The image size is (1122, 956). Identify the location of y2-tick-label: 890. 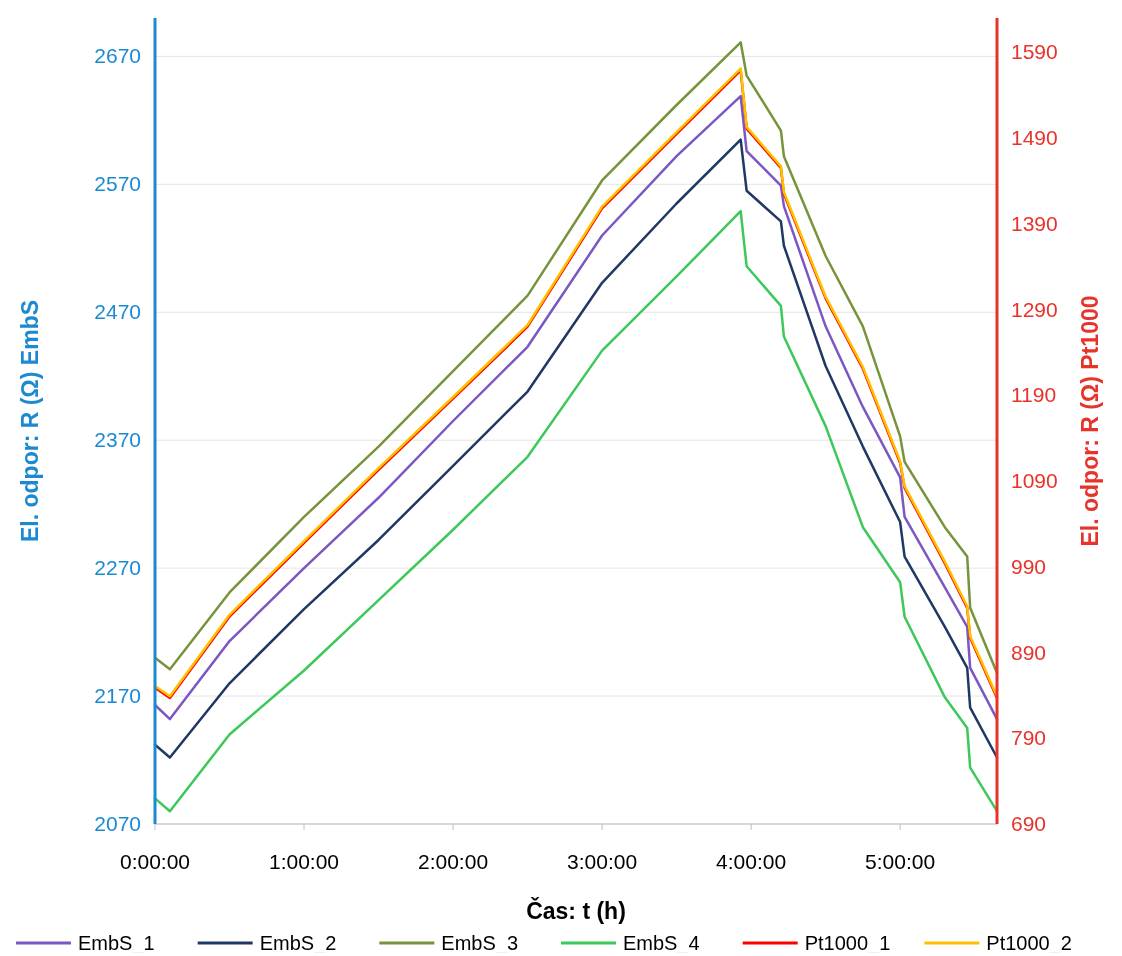
(1029, 652).